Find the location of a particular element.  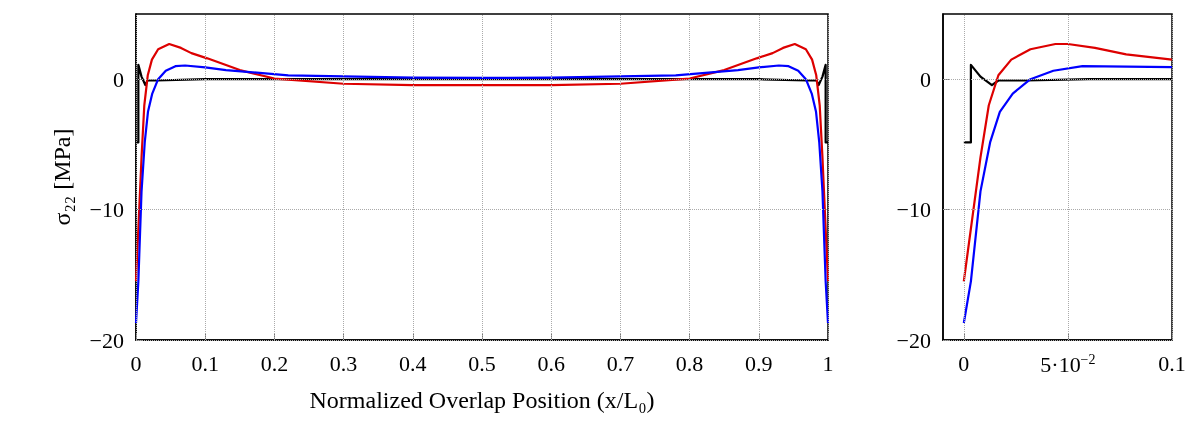

x-tick-label: 0.3 is located at coordinates (343, 363).